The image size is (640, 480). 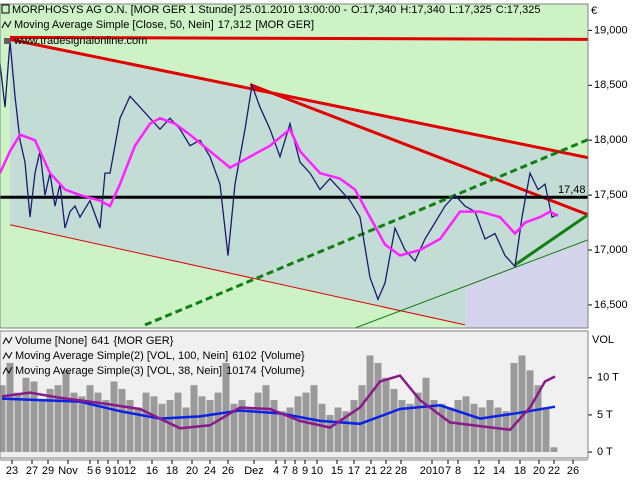 I want to click on y-tick-label: 19,000, so click(x=611, y=30).